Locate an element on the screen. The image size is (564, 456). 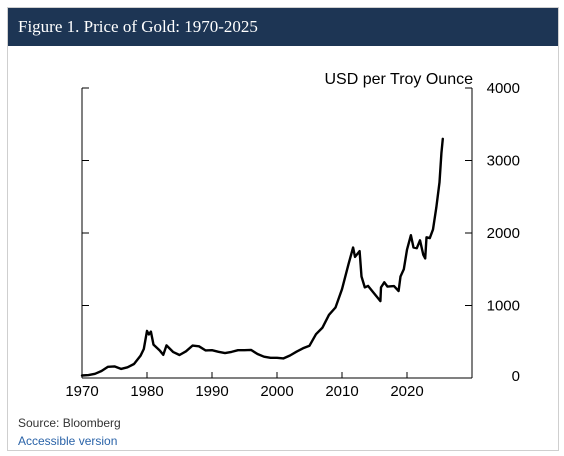
x-tick-label-1970: 1970 is located at coordinates (81, 391).